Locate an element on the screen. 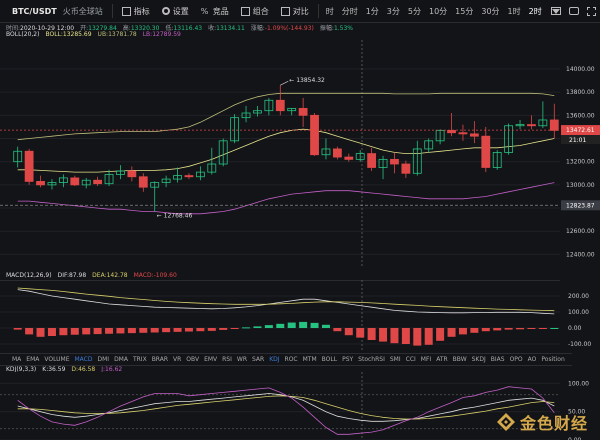 This screenshot has height=440, width=600. window-icon is located at coordinates (556, 11).